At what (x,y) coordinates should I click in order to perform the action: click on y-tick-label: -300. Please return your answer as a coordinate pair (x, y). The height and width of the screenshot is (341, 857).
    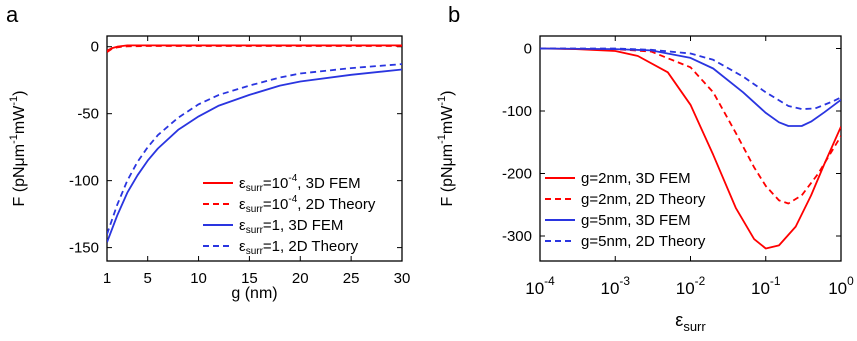
    Looking at the image, I should click on (517, 236).